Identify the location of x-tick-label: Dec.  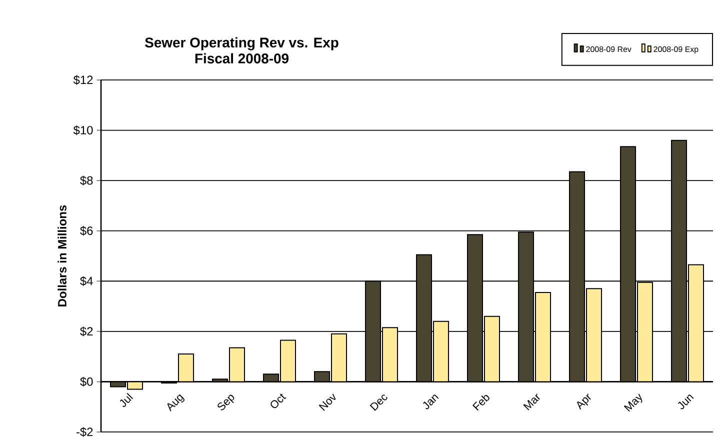
(379, 402).